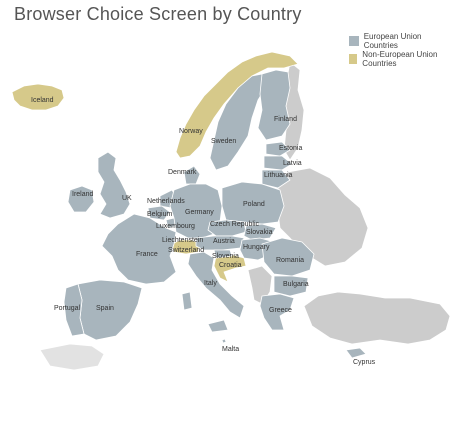  What do you see at coordinates (356, 353) in the screenshot?
I see `cyprus-shape` at bounding box center [356, 353].